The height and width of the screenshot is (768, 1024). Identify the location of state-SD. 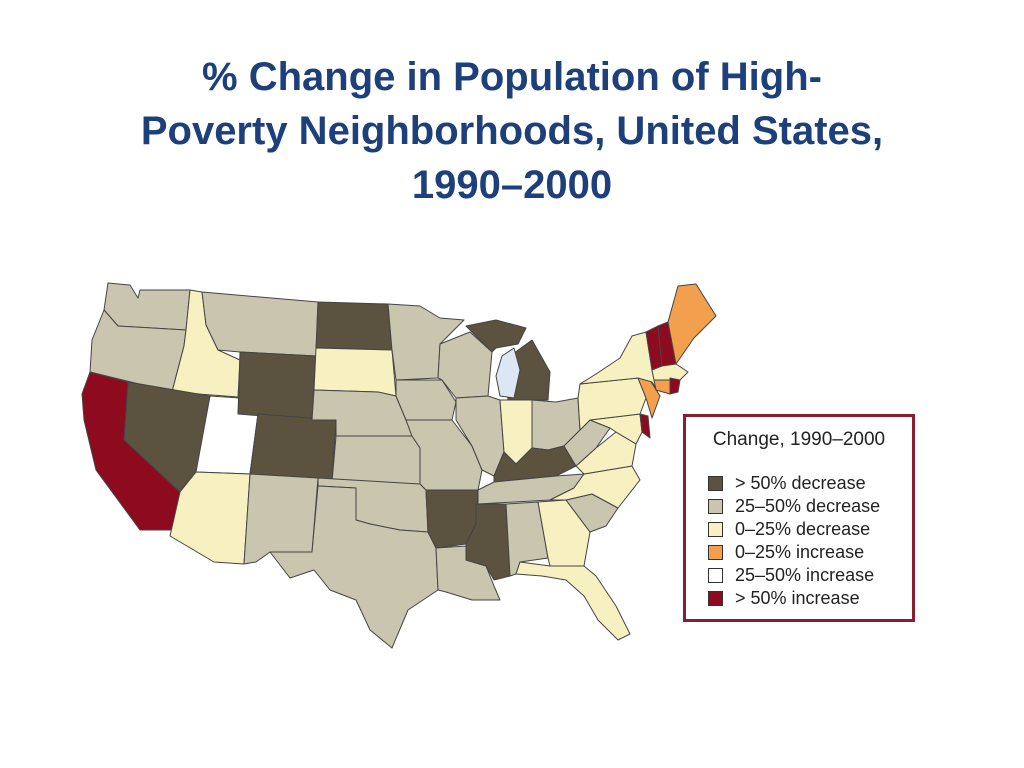
(355, 372).